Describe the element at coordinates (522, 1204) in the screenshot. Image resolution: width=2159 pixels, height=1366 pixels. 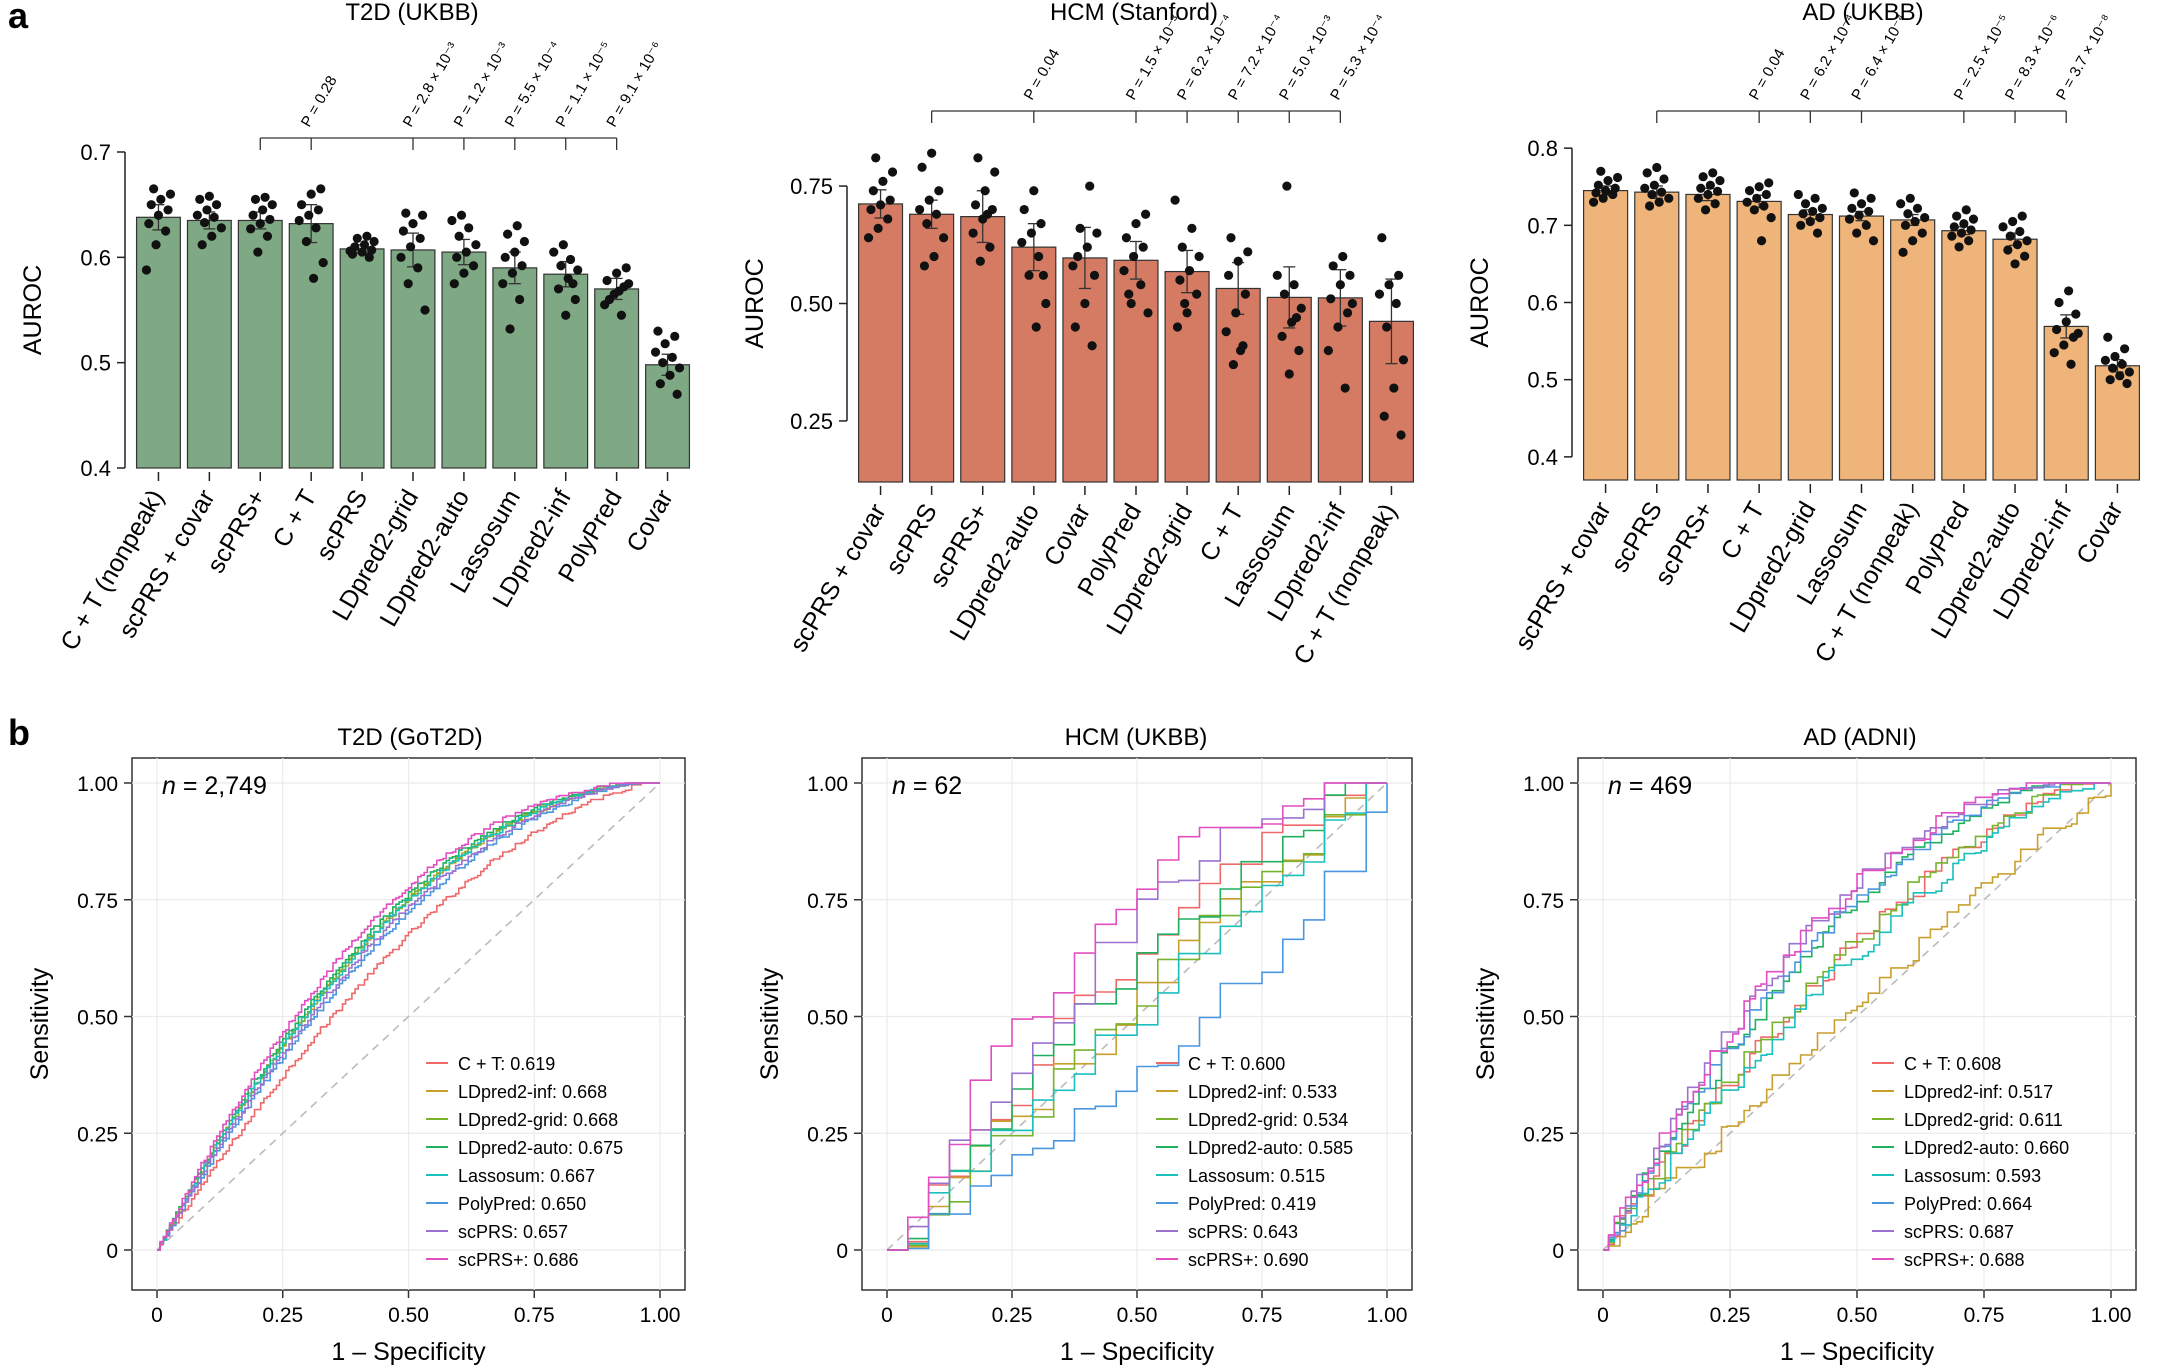
I see `legend-label-polypred: PolyPred: 0.650` at that location.